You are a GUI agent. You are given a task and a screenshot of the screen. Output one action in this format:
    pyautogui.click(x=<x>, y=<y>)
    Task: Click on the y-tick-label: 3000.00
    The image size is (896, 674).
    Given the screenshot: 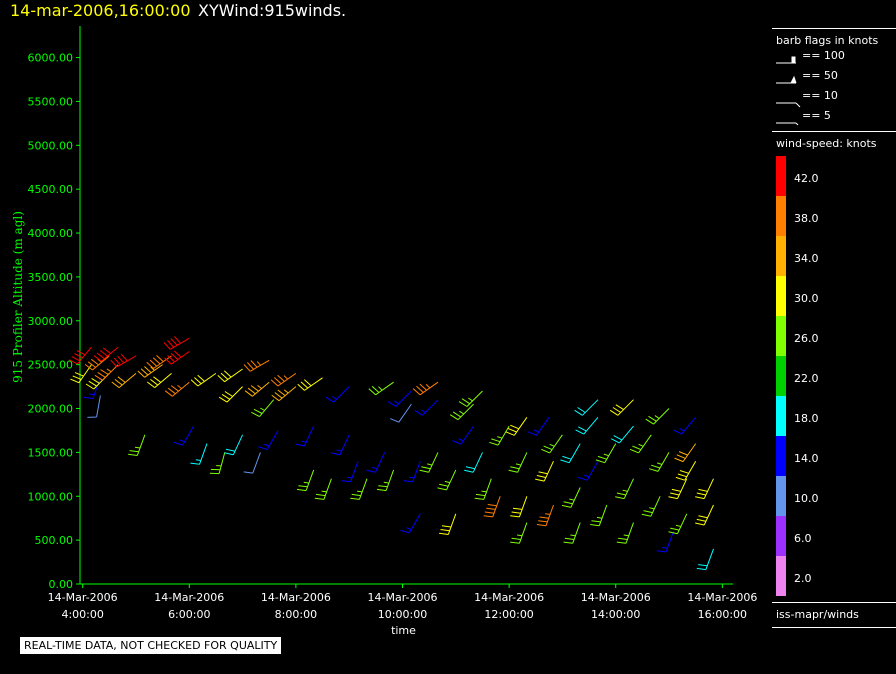 What is the action you would take?
    pyautogui.click(x=51, y=321)
    